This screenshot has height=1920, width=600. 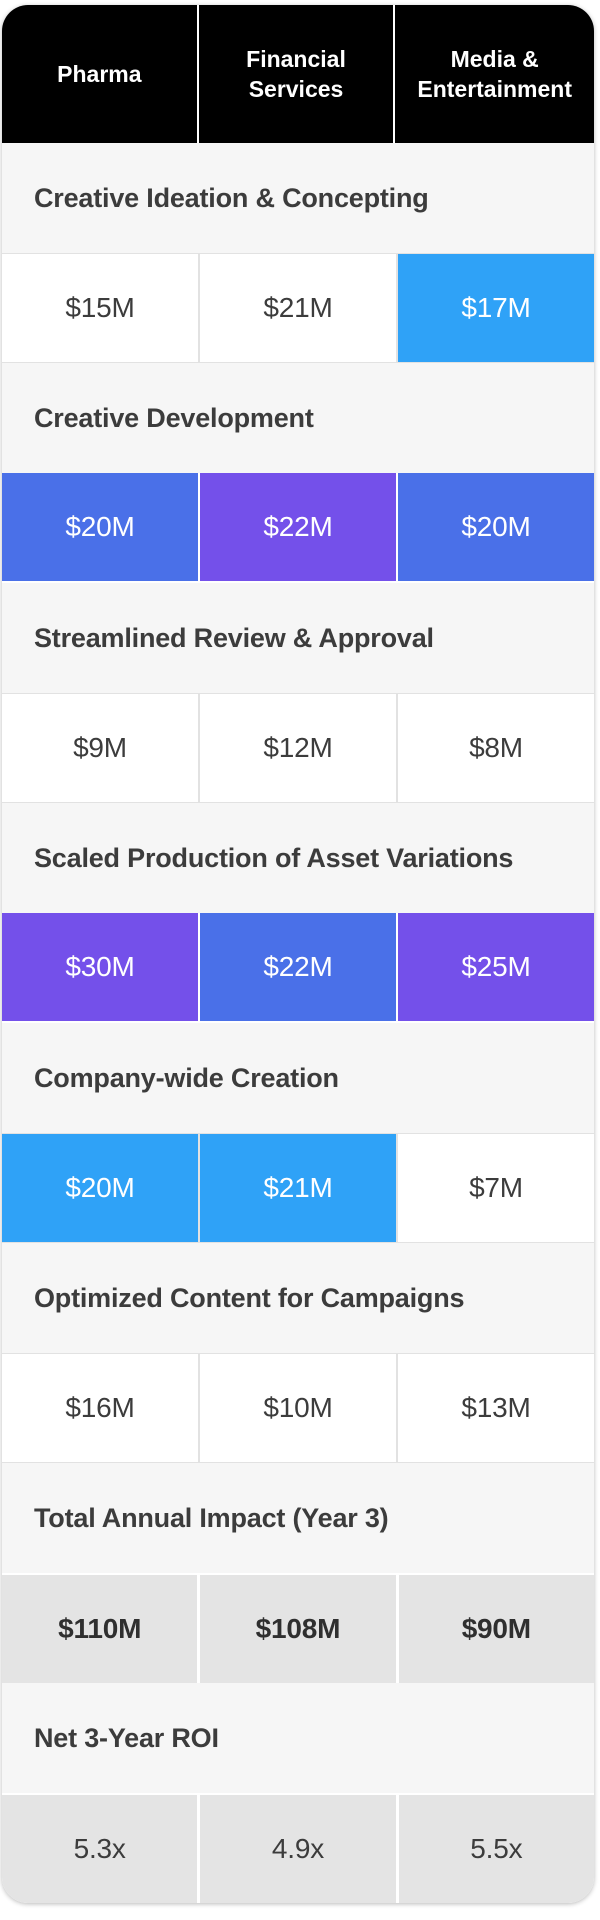 What do you see at coordinates (100, 1849) in the screenshot?
I see `value-cell: 5.3x` at bounding box center [100, 1849].